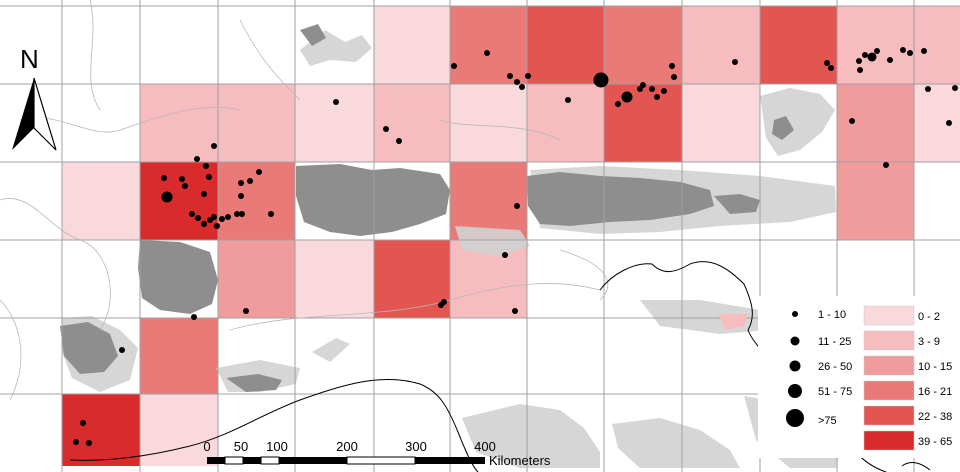 This screenshot has height=472, width=960. What do you see at coordinates (377, 453) in the screenshot?
I see `scale-bar: 0 50 100 200 300 400 Kilometers` at bounding box center [377, 453].